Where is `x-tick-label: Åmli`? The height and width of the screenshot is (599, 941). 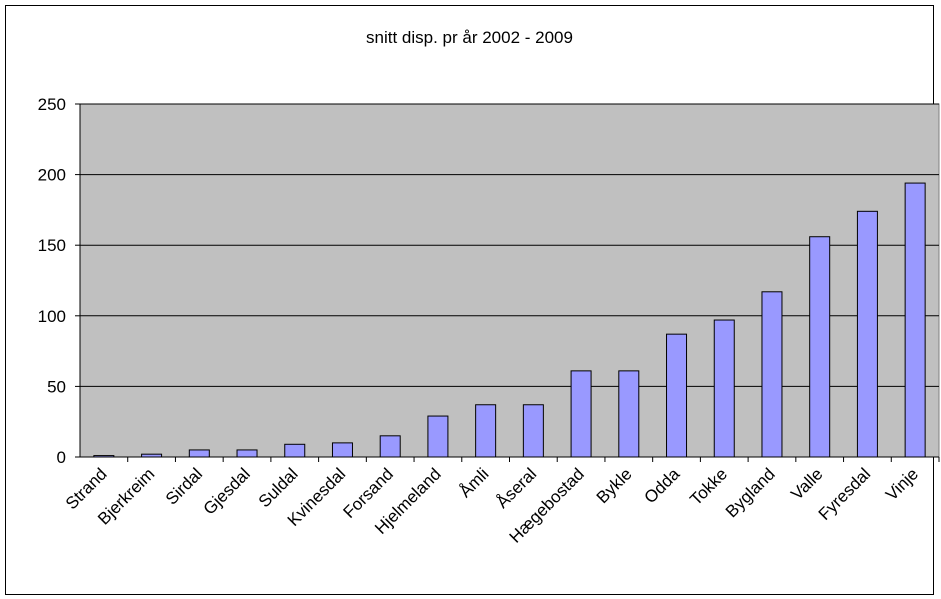 x-tick-label: Åmli is located at coordinates (474, 482).